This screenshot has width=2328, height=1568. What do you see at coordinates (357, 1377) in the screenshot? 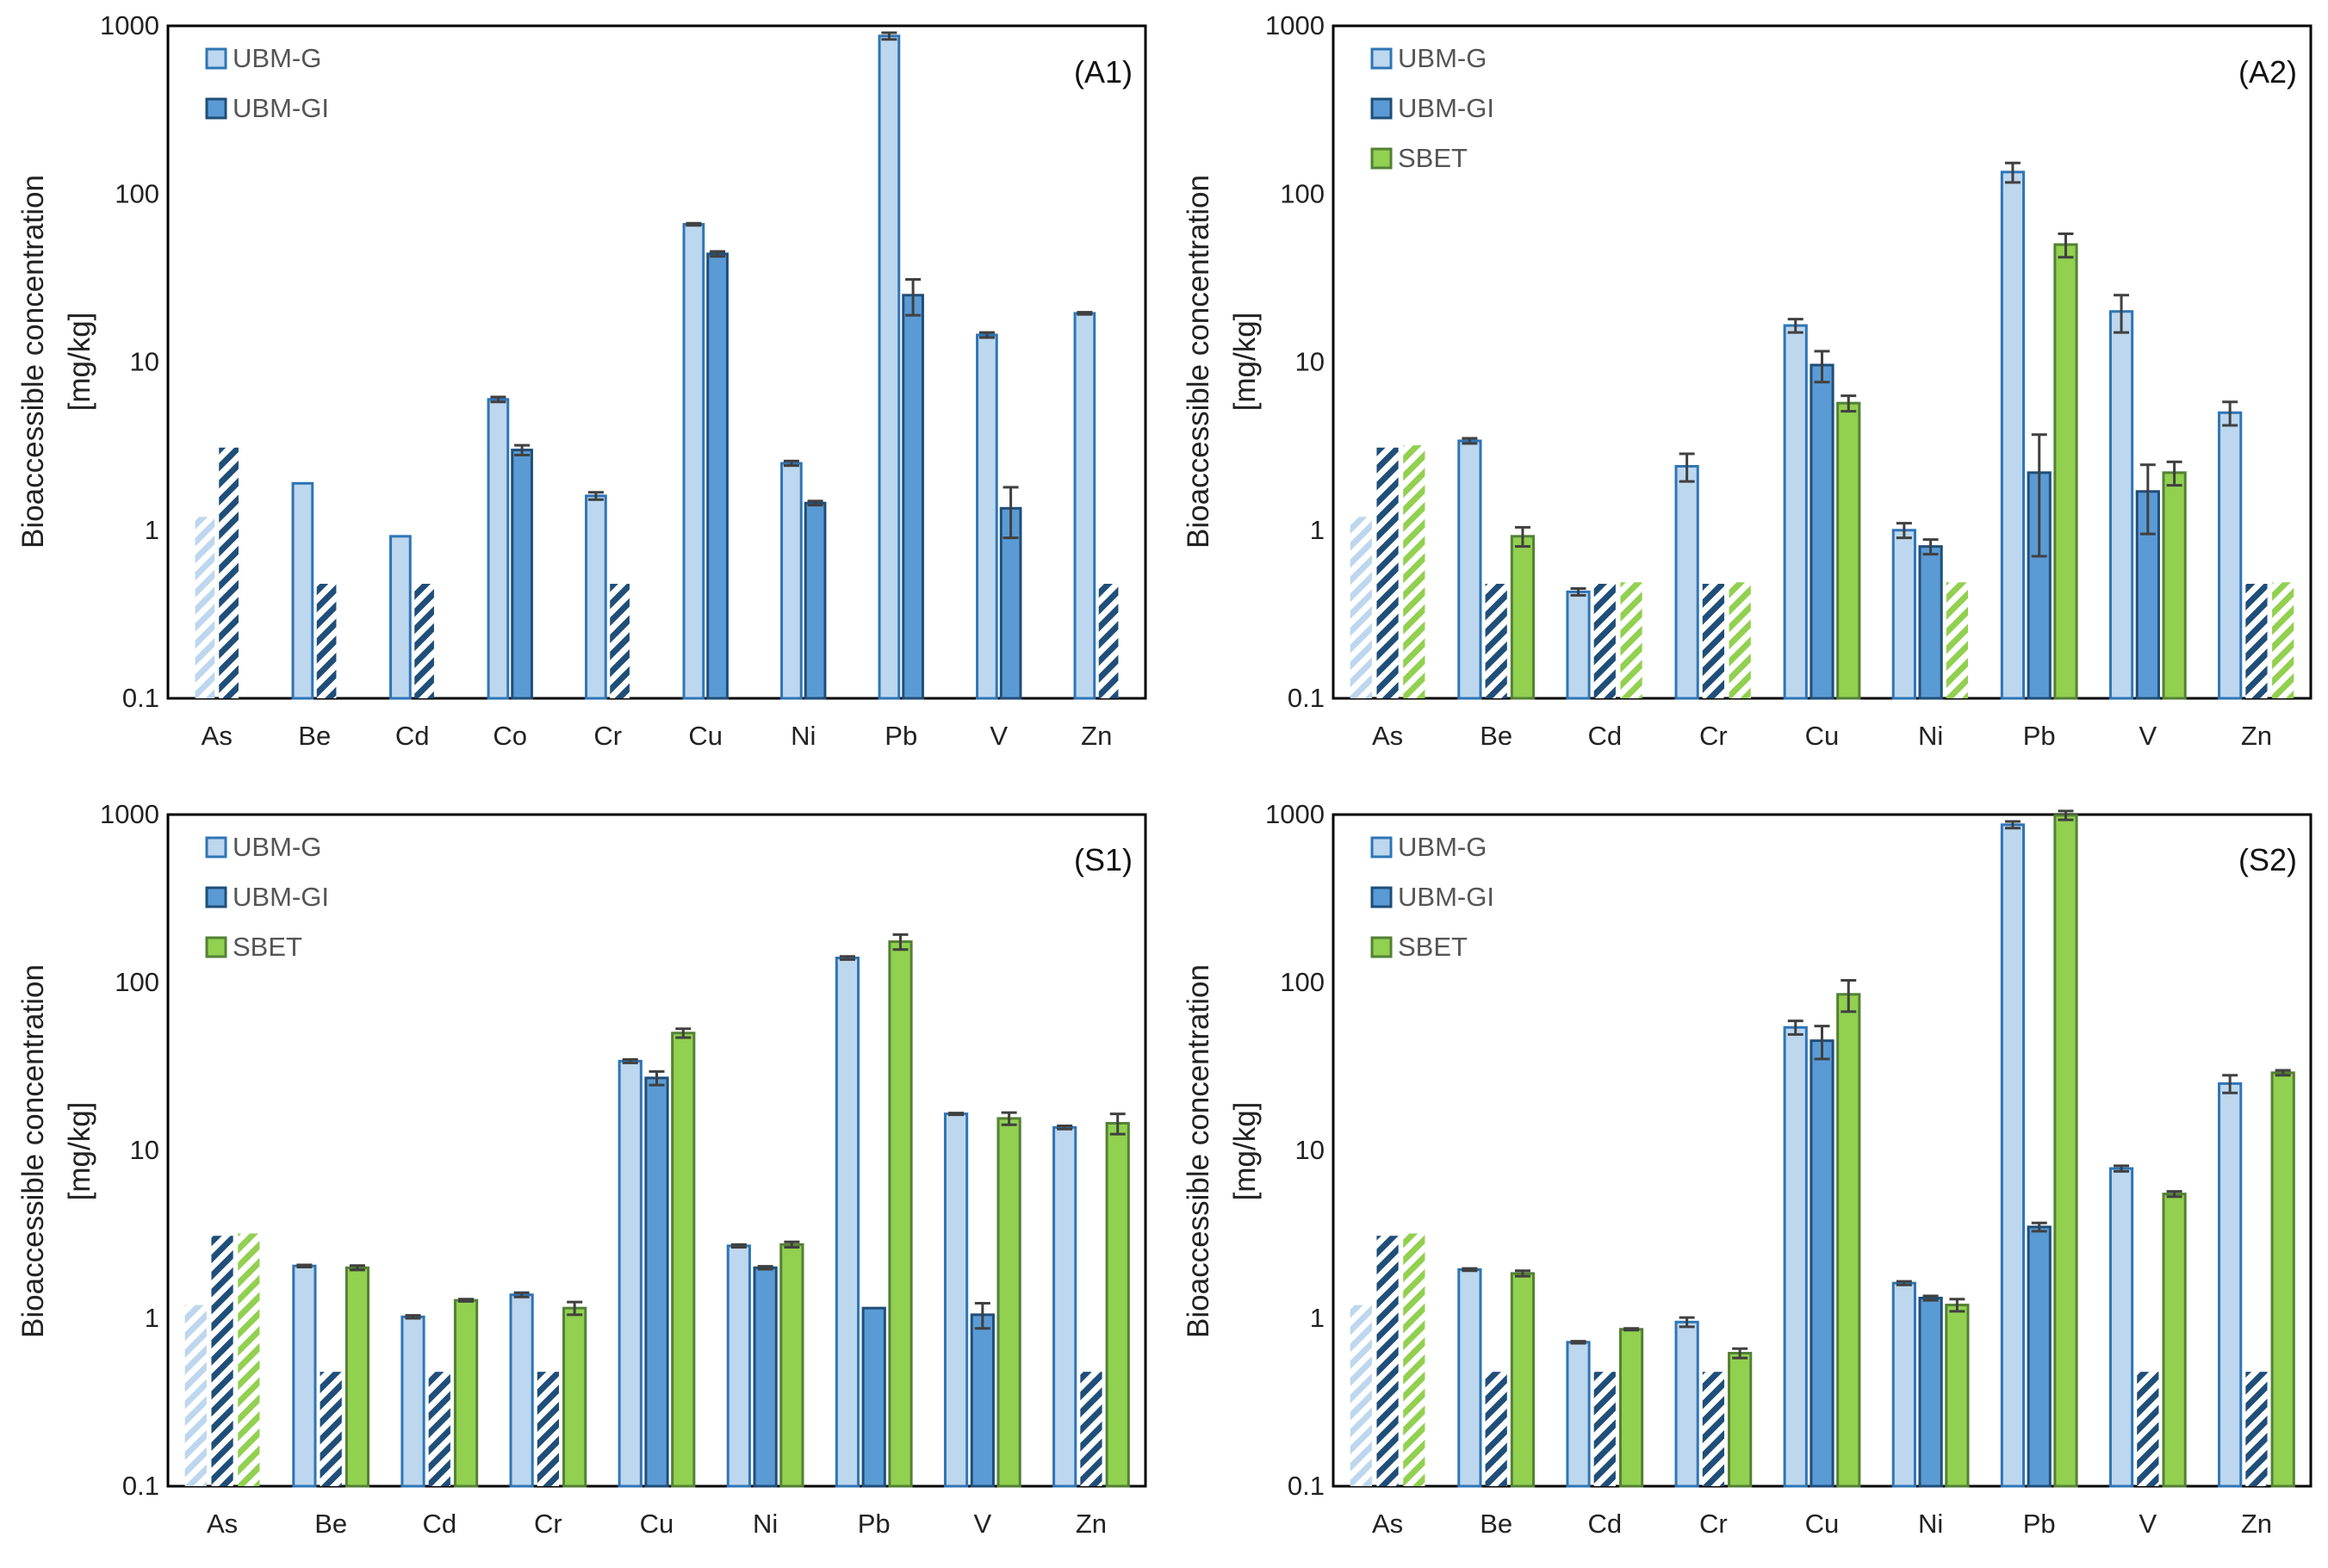
I see `bar-sbet-be` at bounding box center [357, 1377].